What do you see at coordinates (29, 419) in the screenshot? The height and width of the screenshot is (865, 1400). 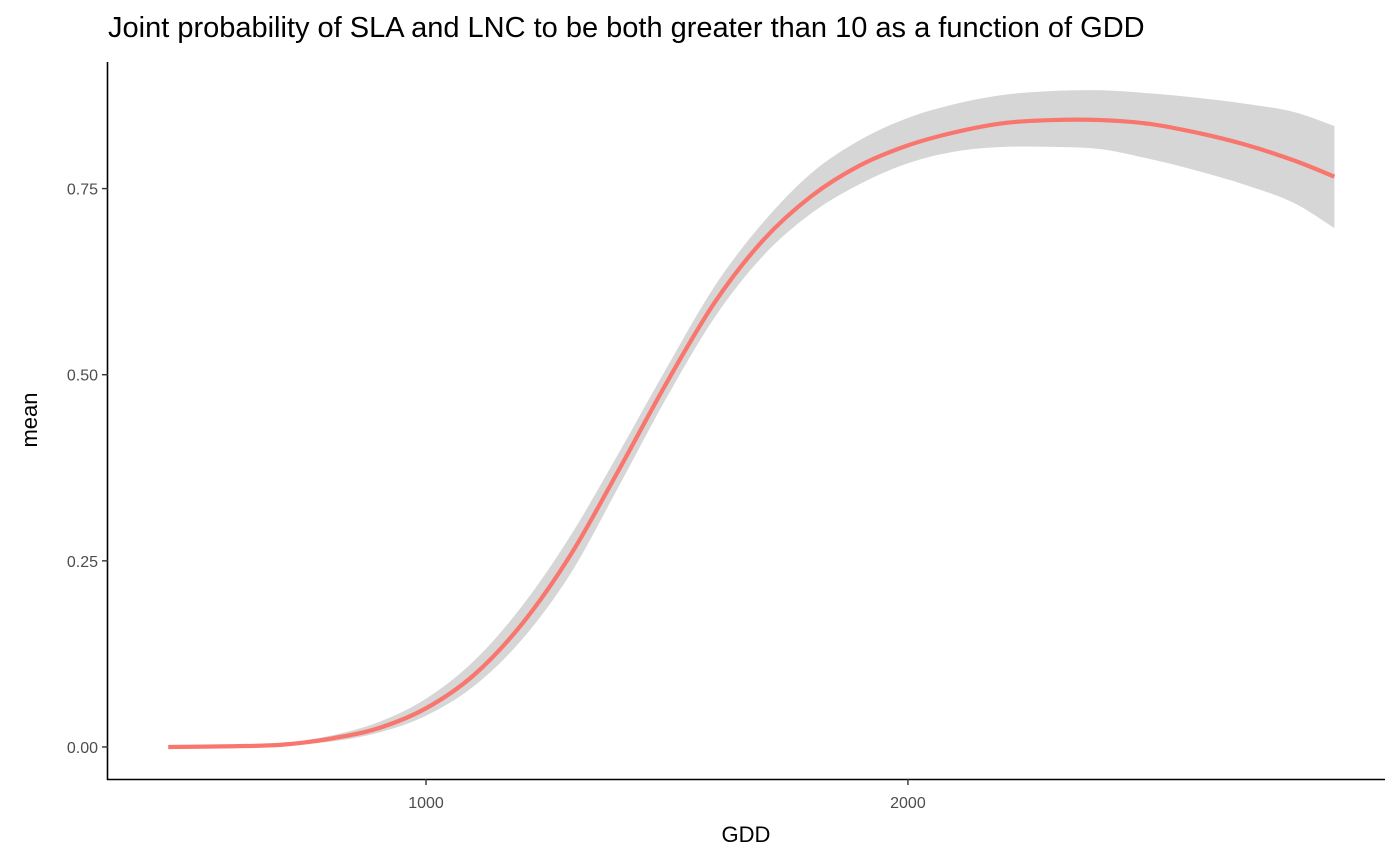 I see `y-axis-title: mean` at bounding box center [29, 419].